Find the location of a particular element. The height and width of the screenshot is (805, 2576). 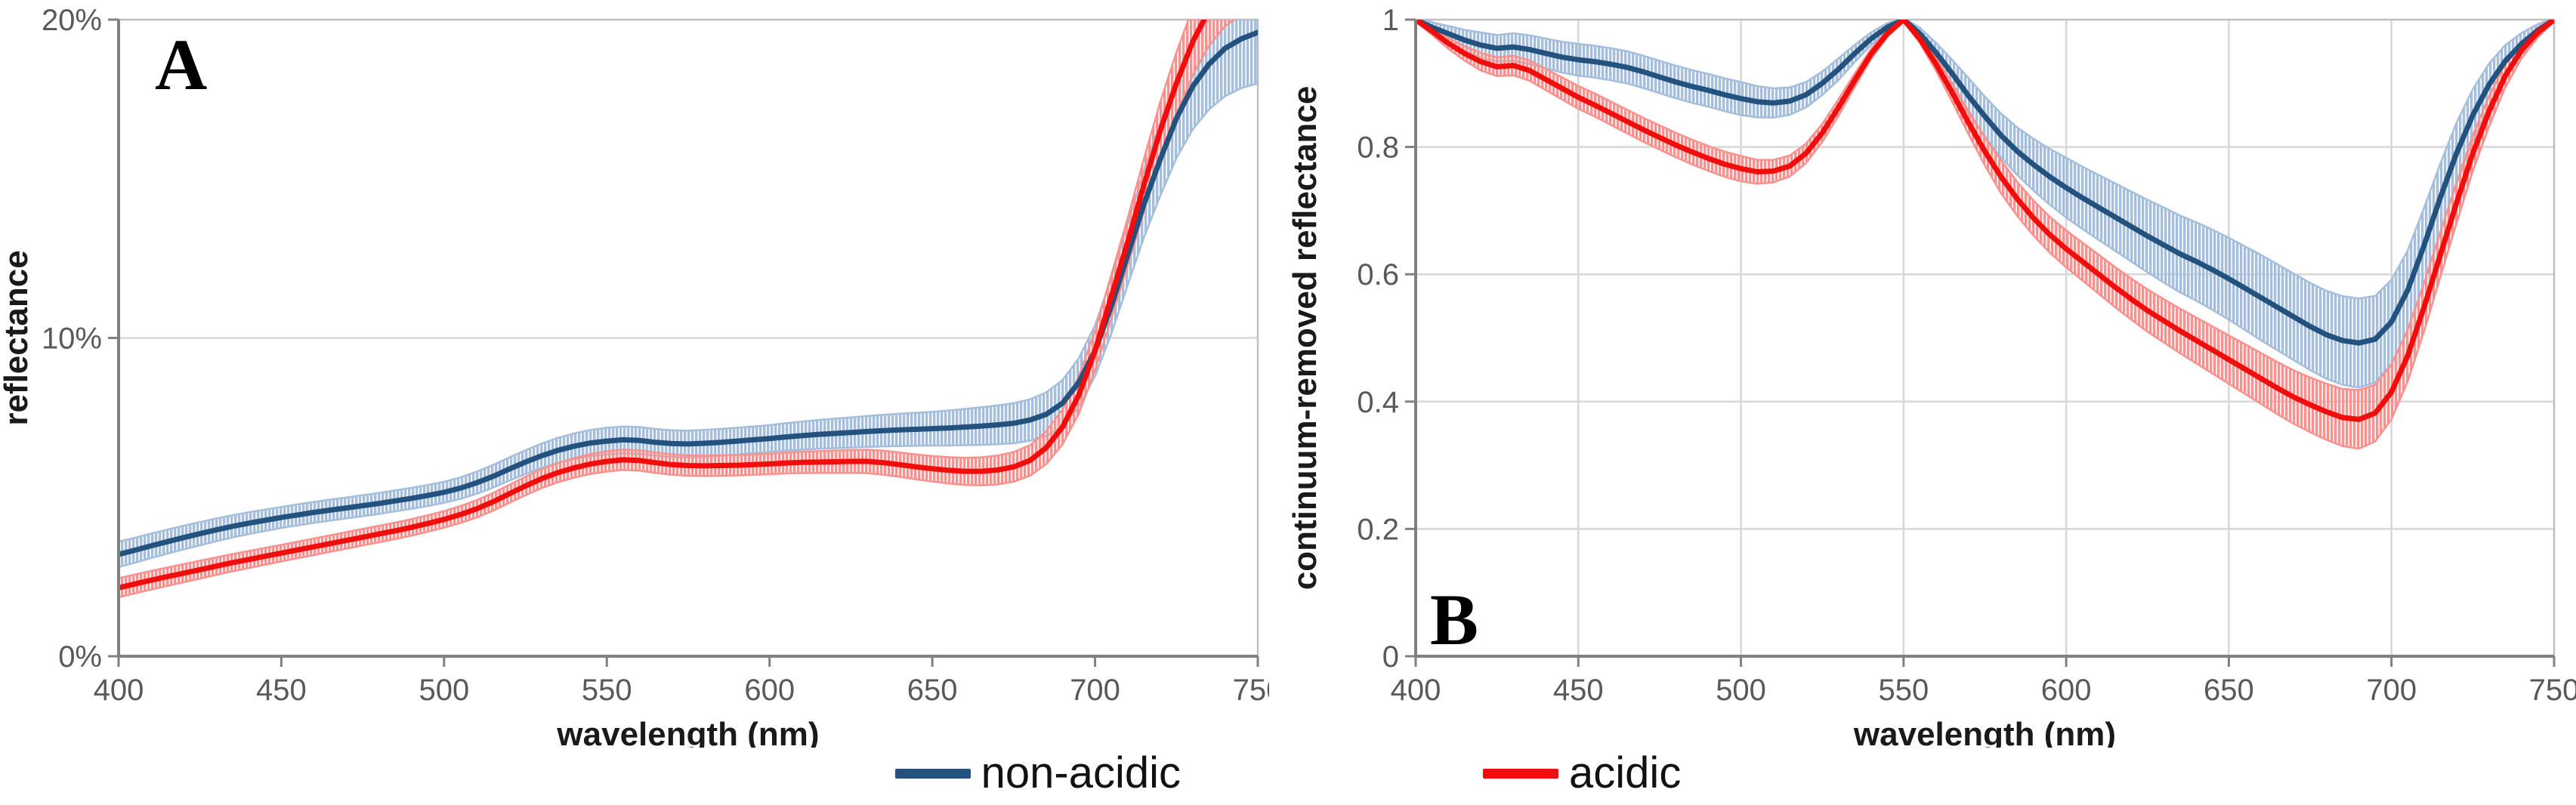

y-tick-label: 10% is located at coordinates (72, 339).